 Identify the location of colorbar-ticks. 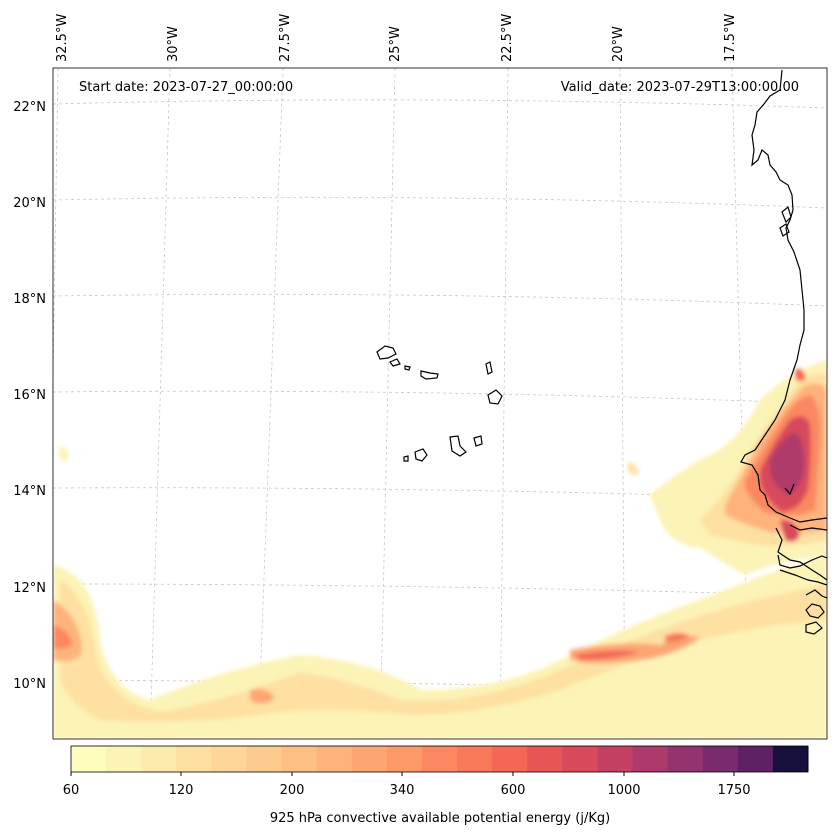
(402, 774).